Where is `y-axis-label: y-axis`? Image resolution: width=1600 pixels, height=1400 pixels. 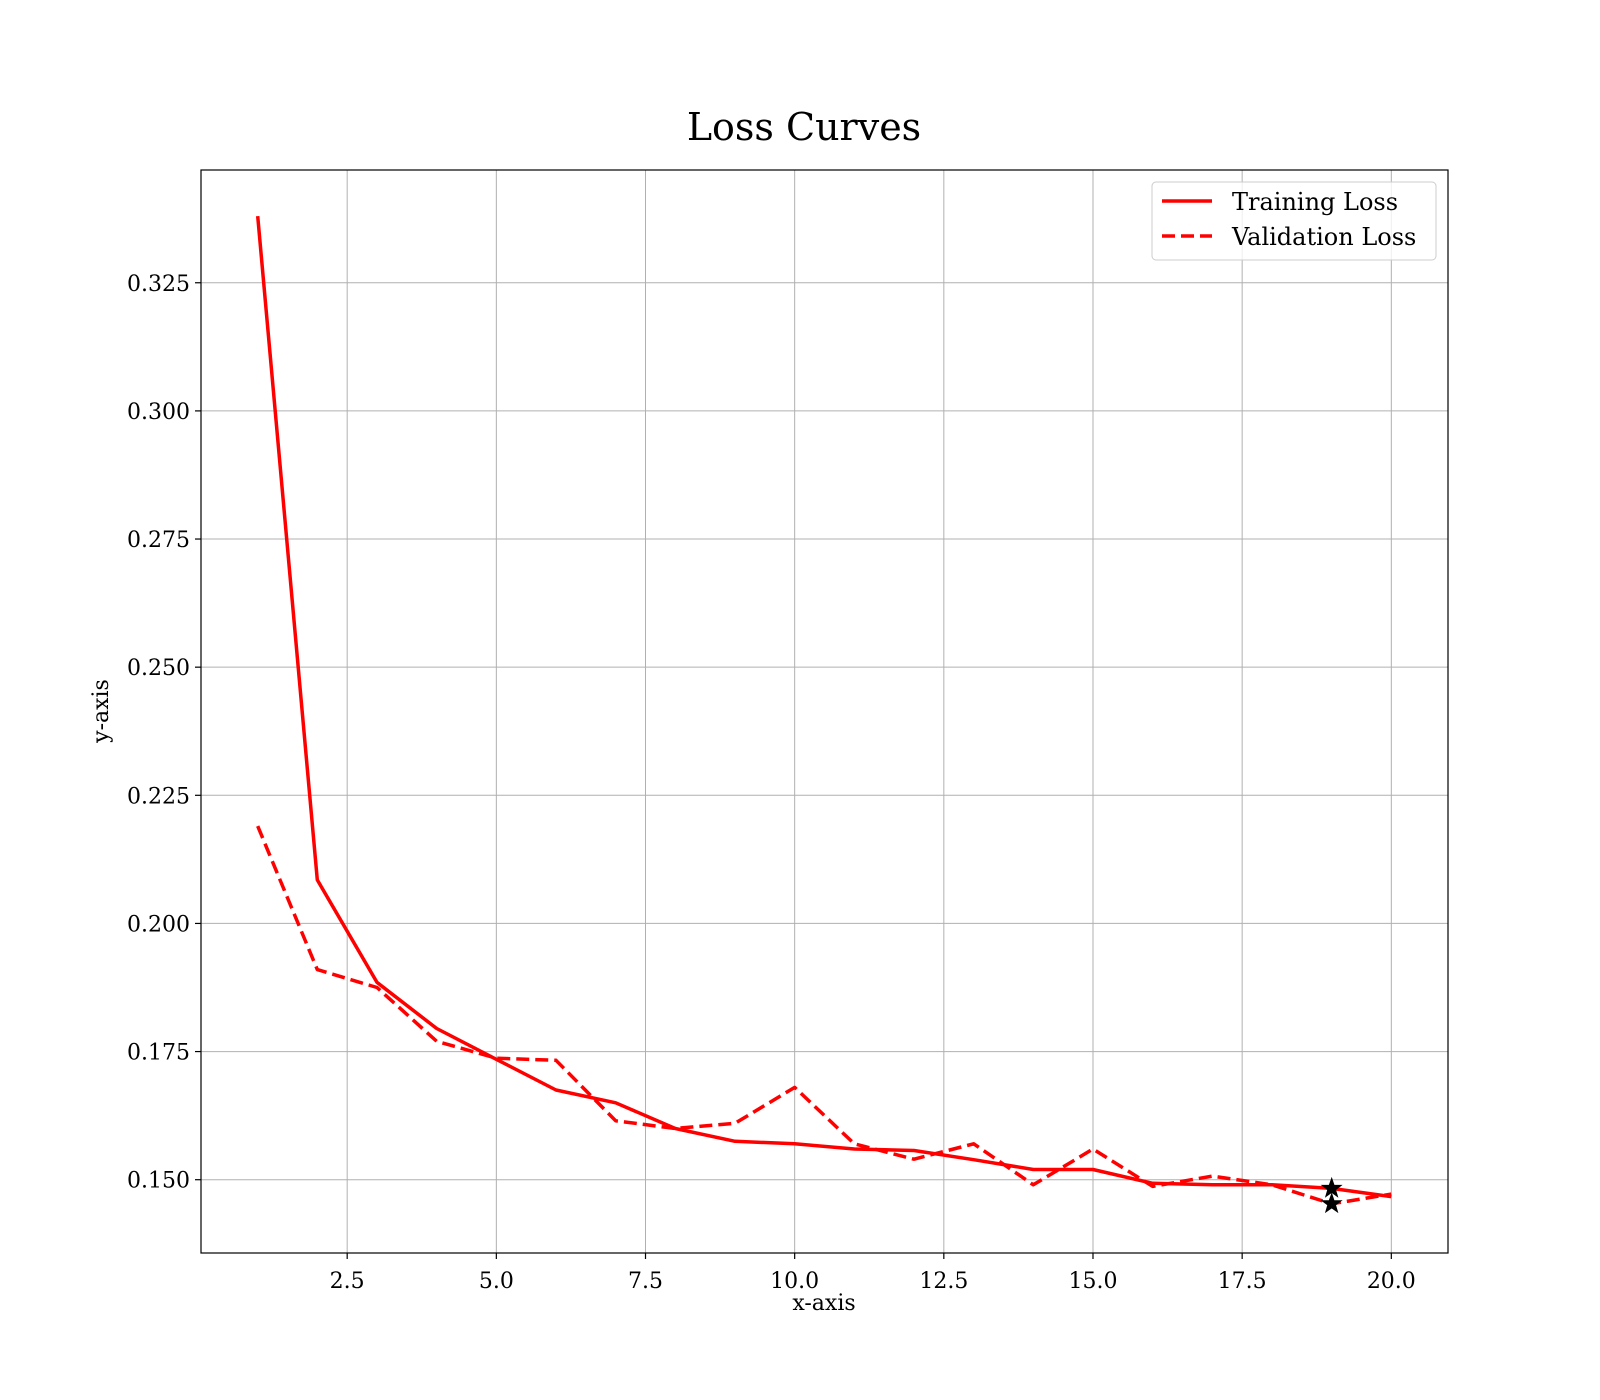 y-axis-label: y-axis is located at coordinates (101, 711).